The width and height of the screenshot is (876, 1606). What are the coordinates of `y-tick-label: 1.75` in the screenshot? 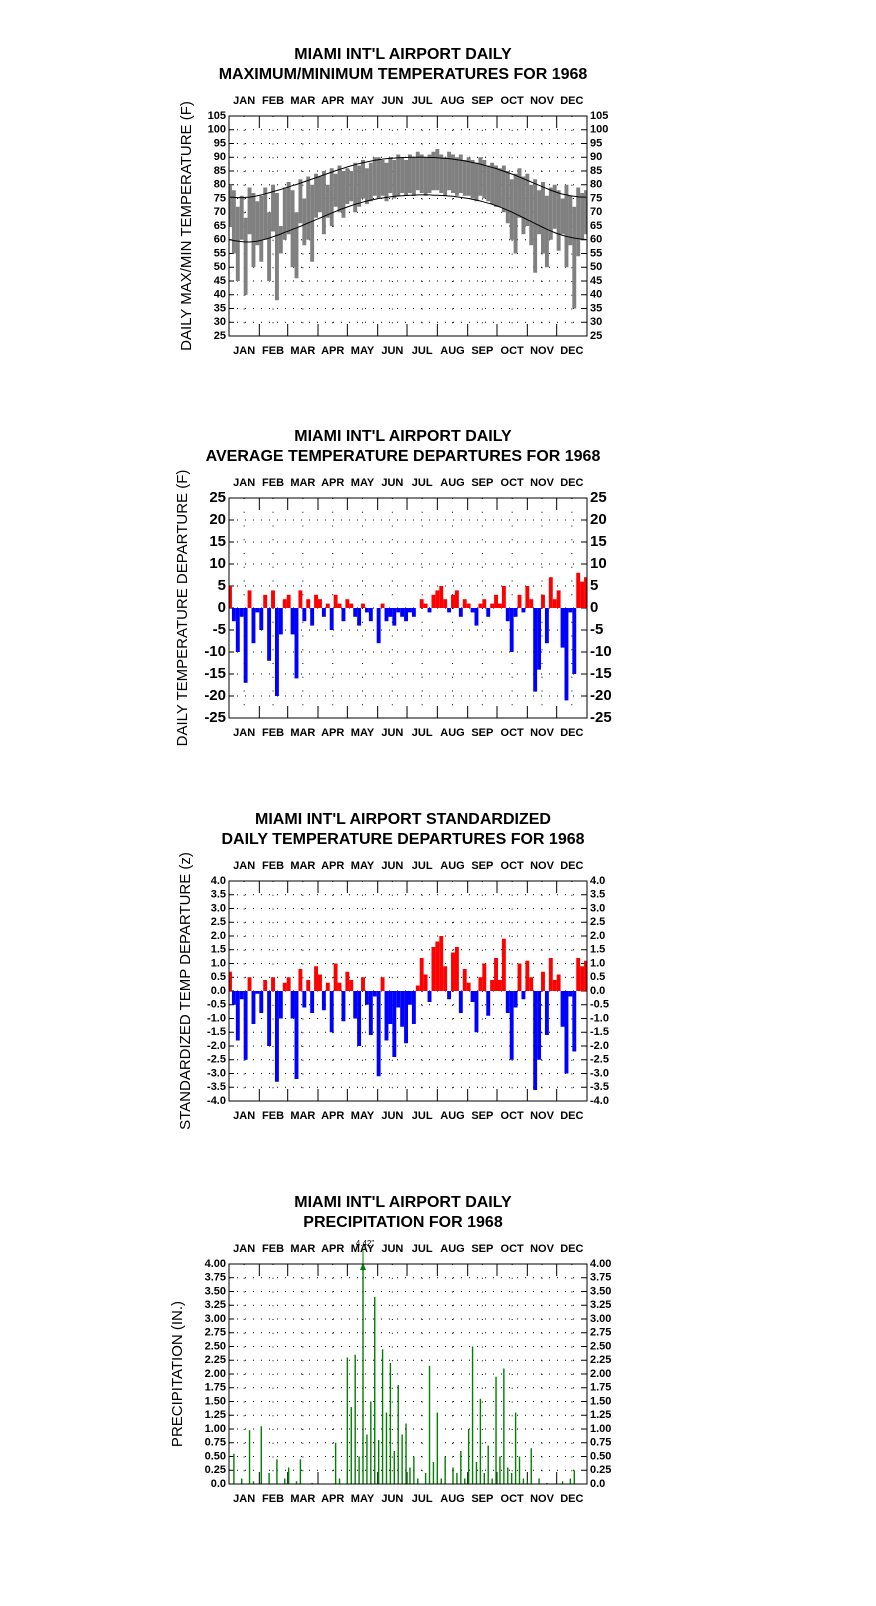 It's located at (215, 1388).